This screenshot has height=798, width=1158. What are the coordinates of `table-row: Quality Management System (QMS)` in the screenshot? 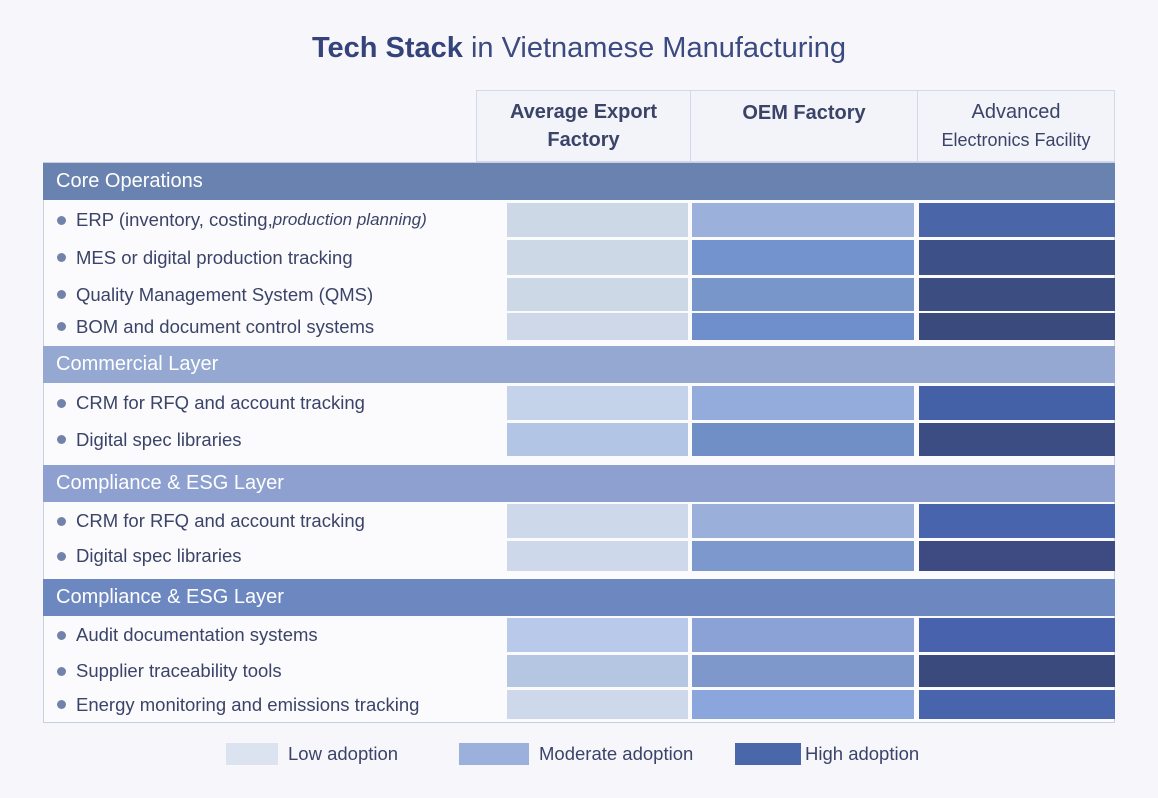 It's located at (579, 294).